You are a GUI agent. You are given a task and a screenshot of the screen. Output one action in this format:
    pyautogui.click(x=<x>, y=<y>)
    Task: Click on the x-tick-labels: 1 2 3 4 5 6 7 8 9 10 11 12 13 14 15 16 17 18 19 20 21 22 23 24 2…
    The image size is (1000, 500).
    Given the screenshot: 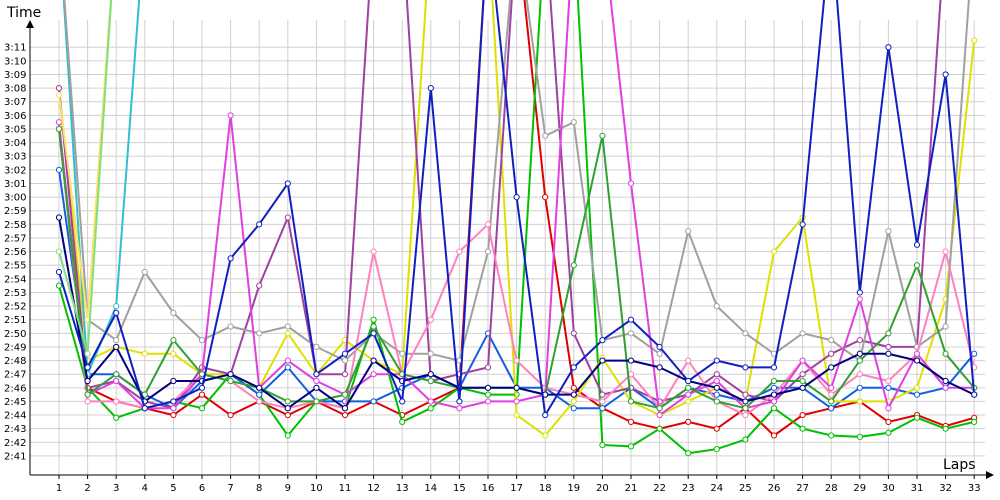 What is the action you would take?
    pyautogui.click(x=518, y=488)
    